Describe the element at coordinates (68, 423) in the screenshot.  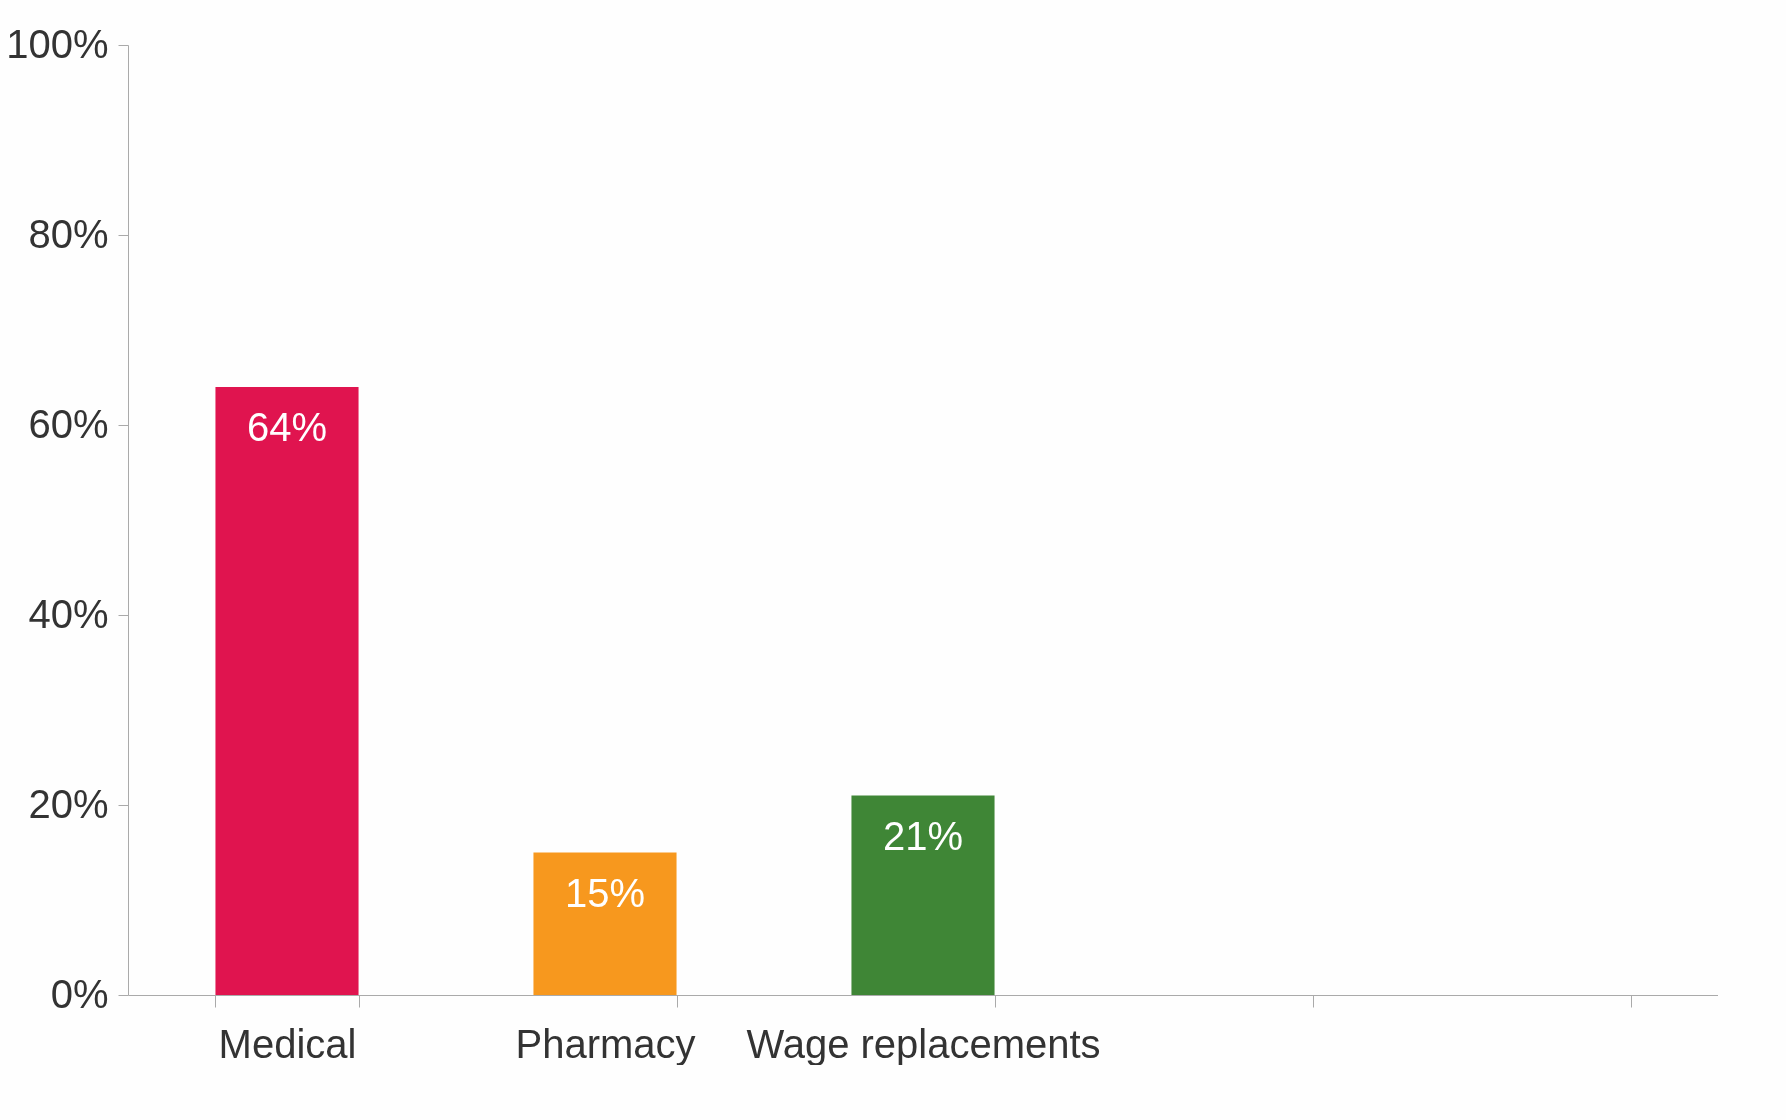
I see `y-tick-label: 60%` at that location.